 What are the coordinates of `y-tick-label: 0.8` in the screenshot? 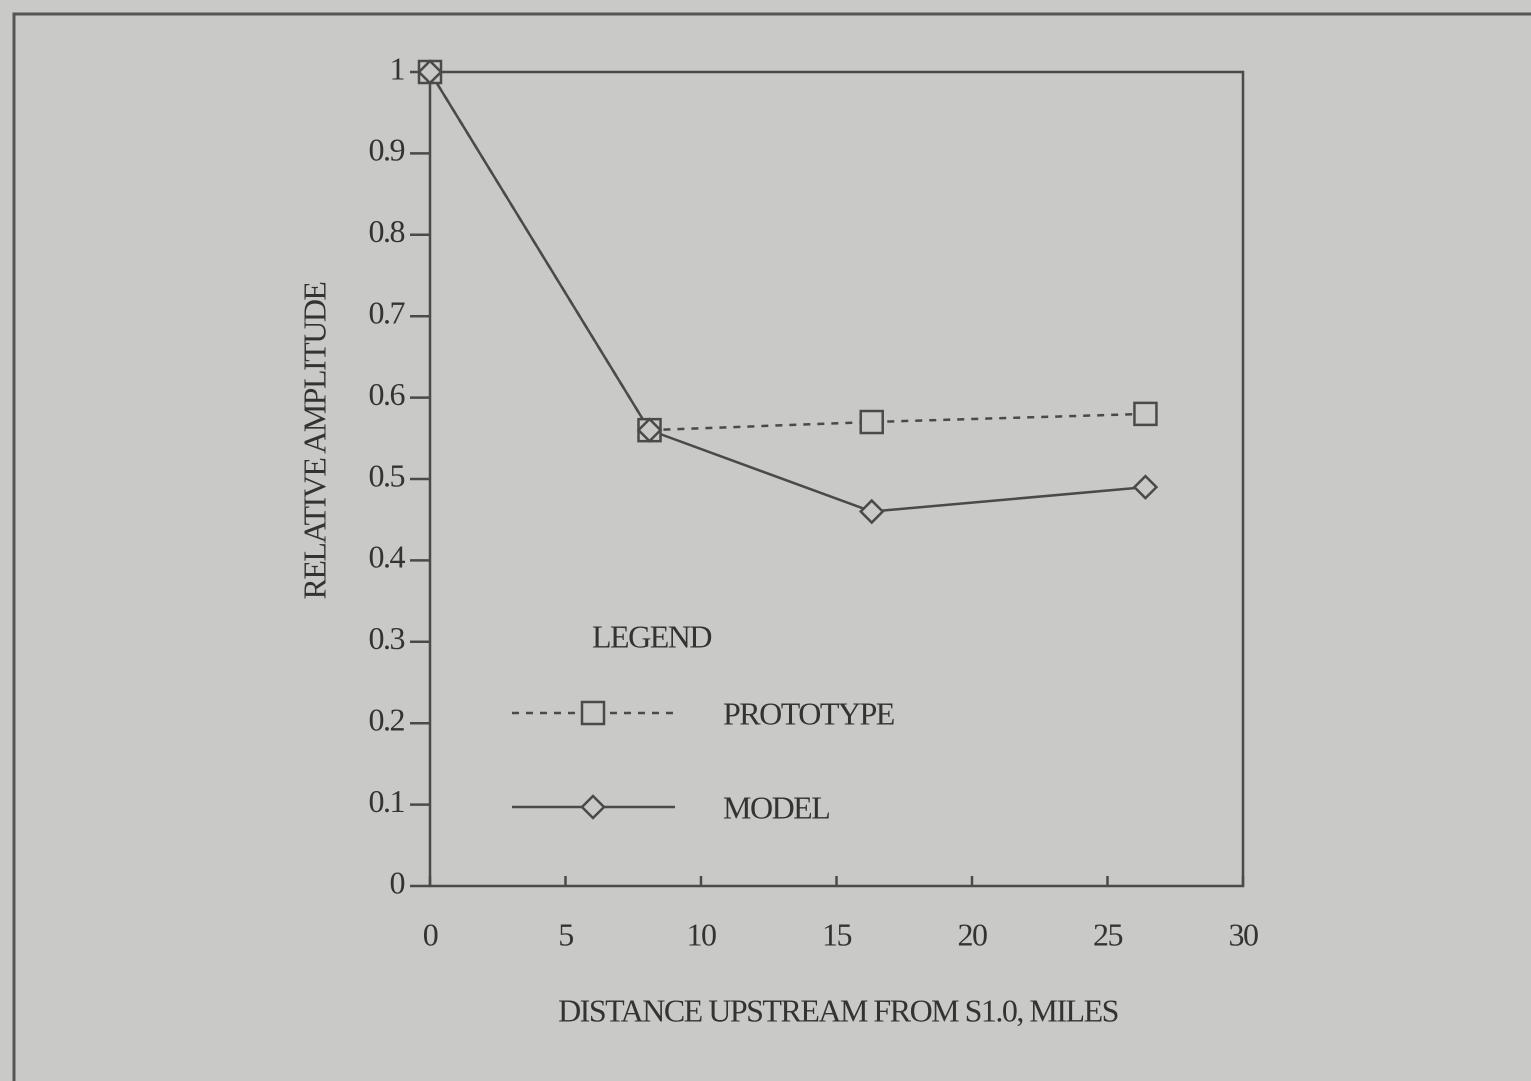 It's located at (387, 231).